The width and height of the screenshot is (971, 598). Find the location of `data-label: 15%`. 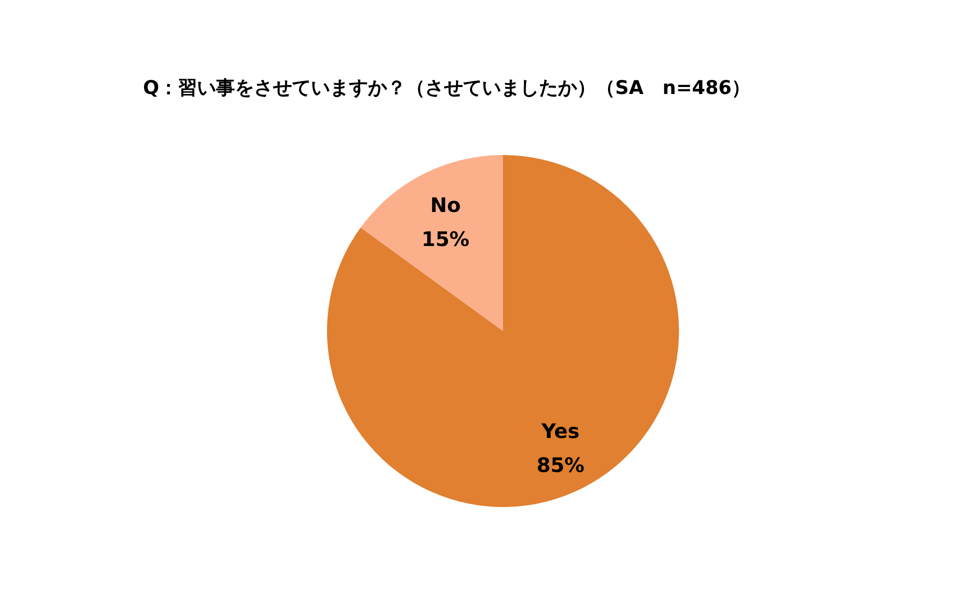

data-label: 15% is located at coordinates (446, 239).